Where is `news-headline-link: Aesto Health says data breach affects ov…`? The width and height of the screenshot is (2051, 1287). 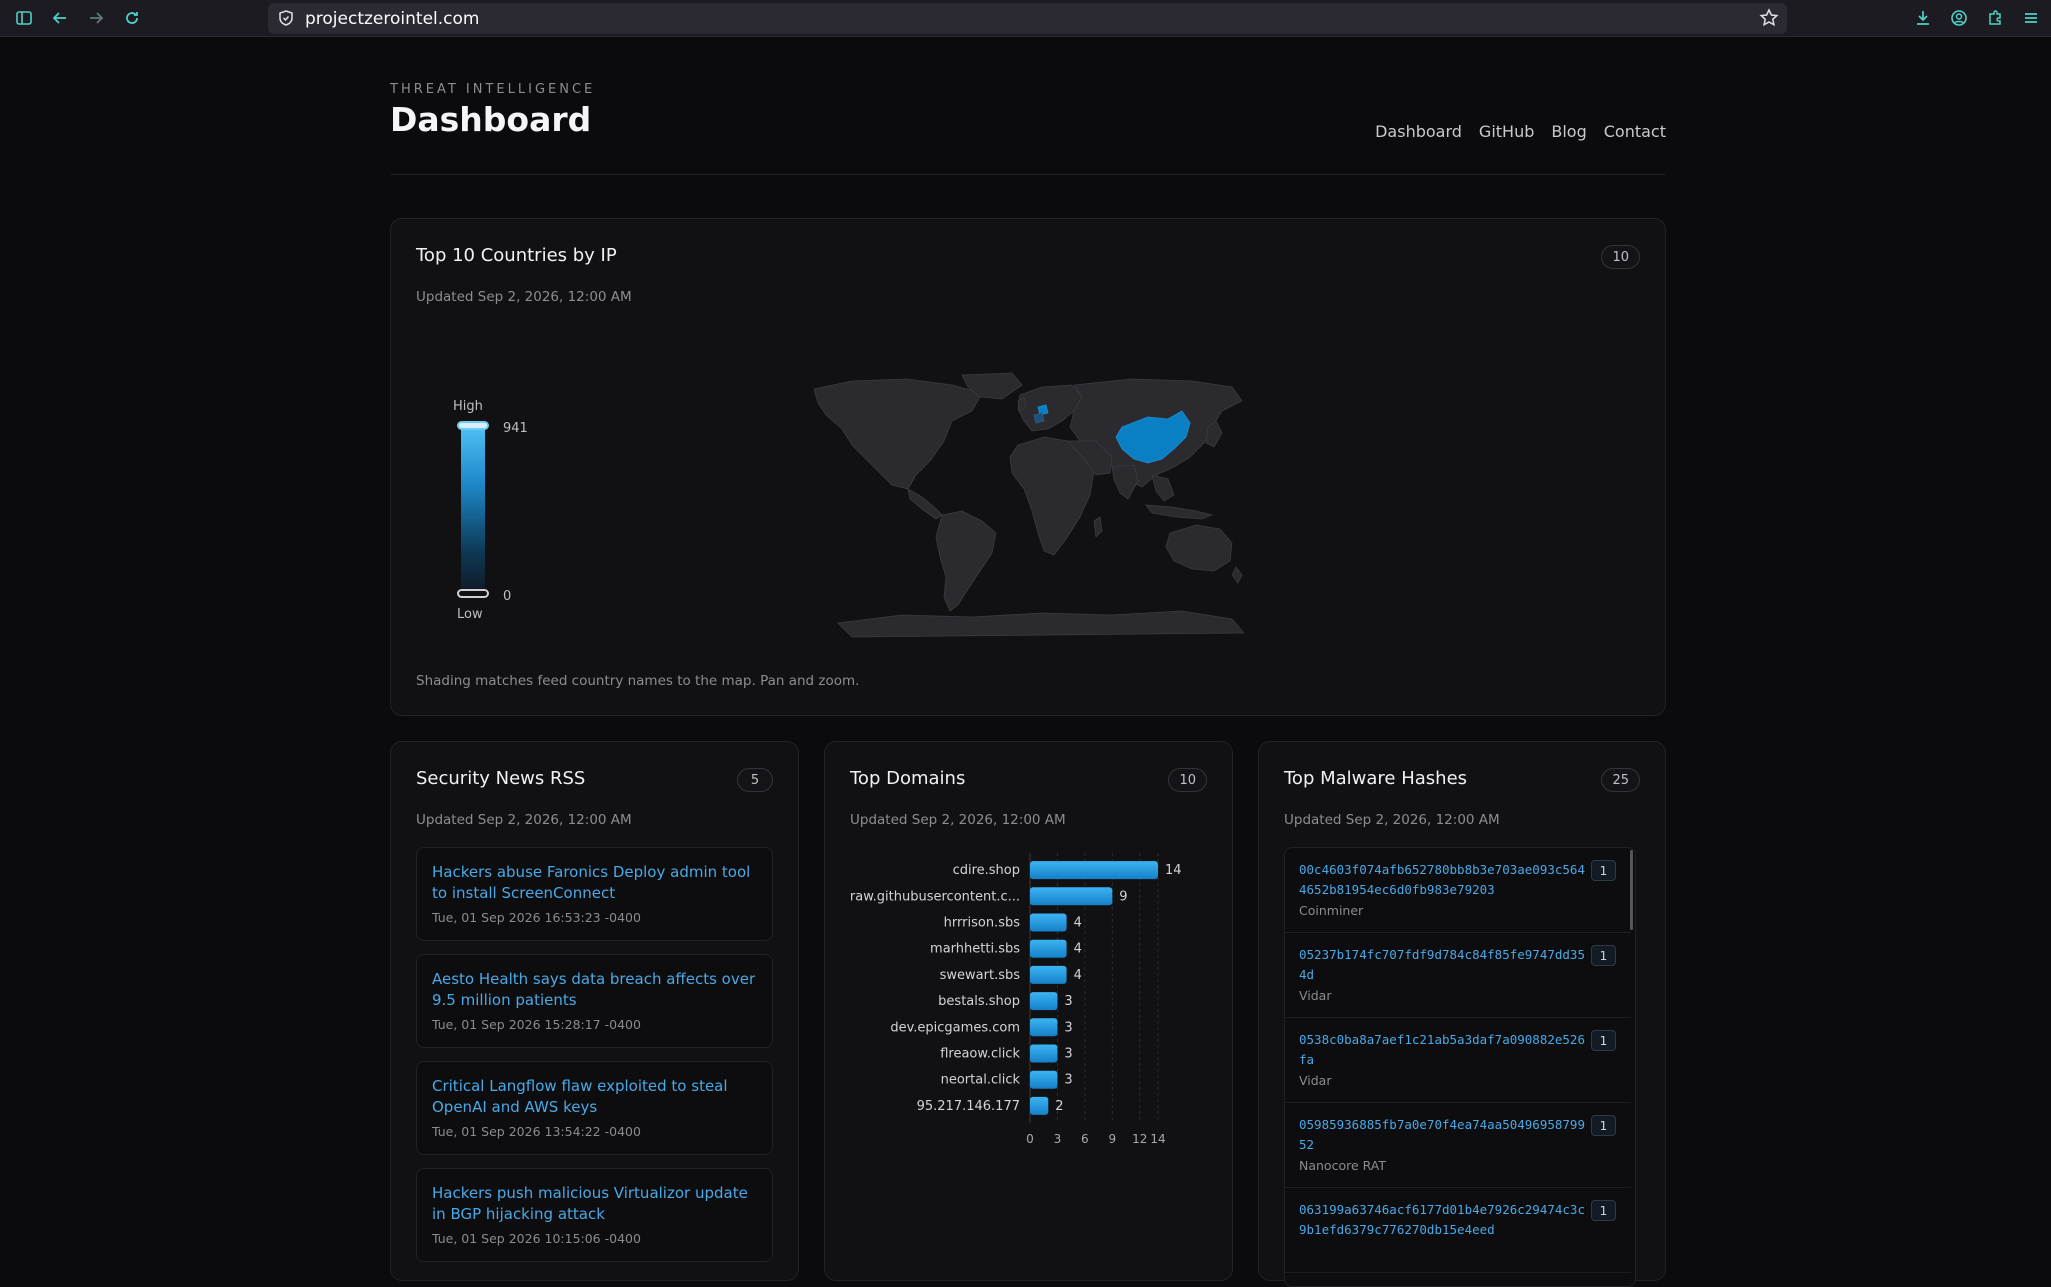
news-headline-link: Aesto Health says data breach affects ov… is located at coordinates (594, 989).